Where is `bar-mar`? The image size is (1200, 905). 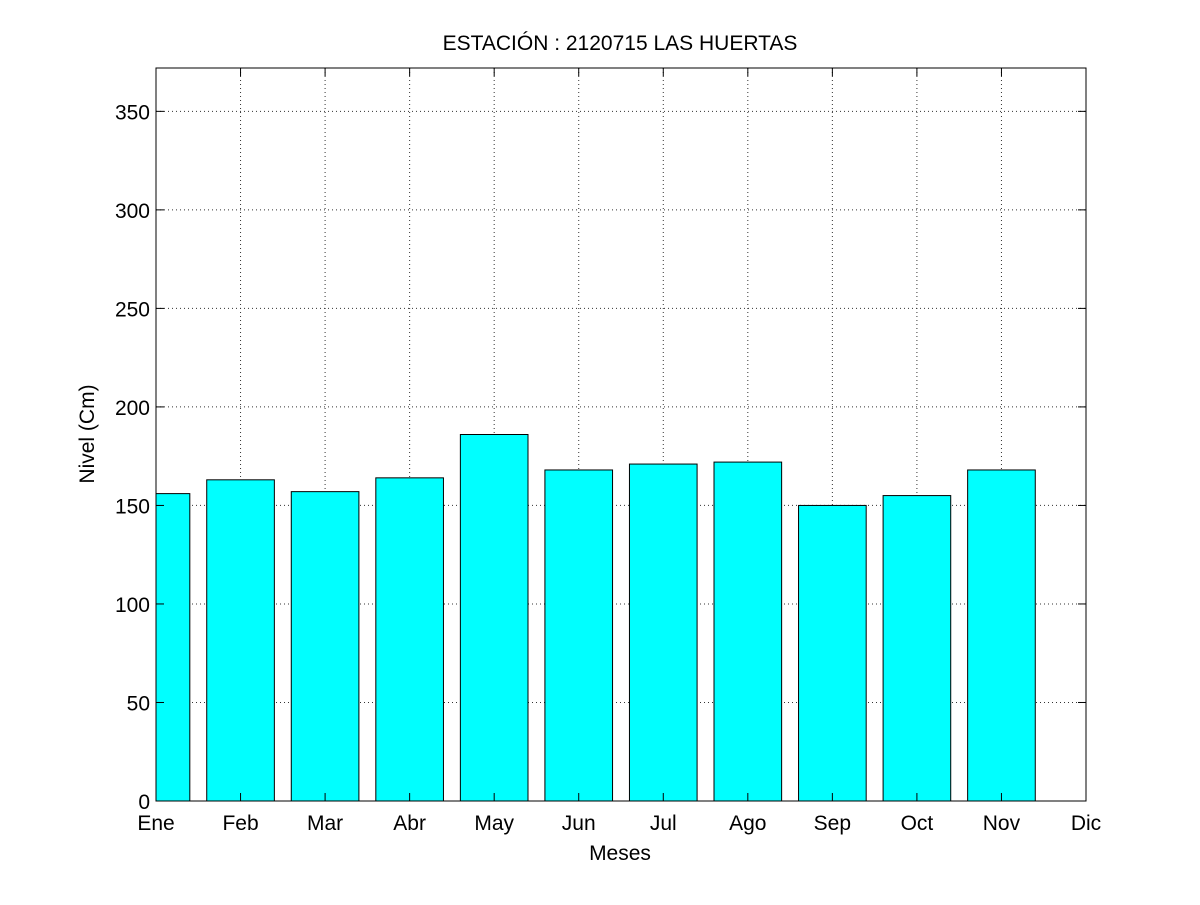 bar-mar is located at coordinates (325, 646).